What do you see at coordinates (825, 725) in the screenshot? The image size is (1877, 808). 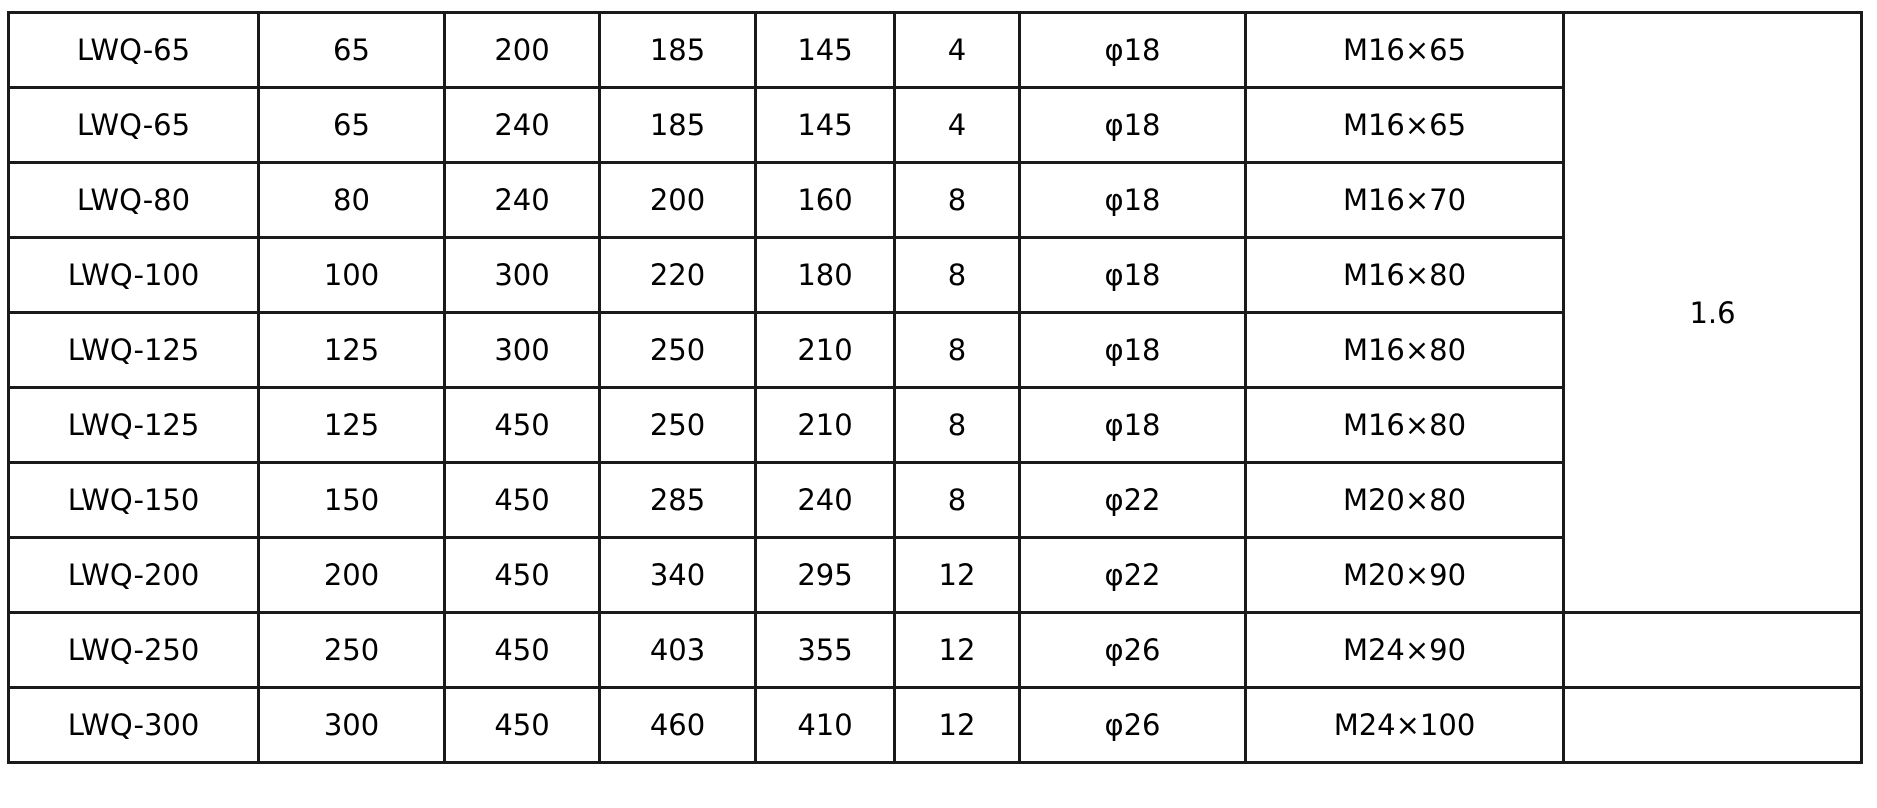 I see `table-cell: 410` at bounding box center [825, 725].